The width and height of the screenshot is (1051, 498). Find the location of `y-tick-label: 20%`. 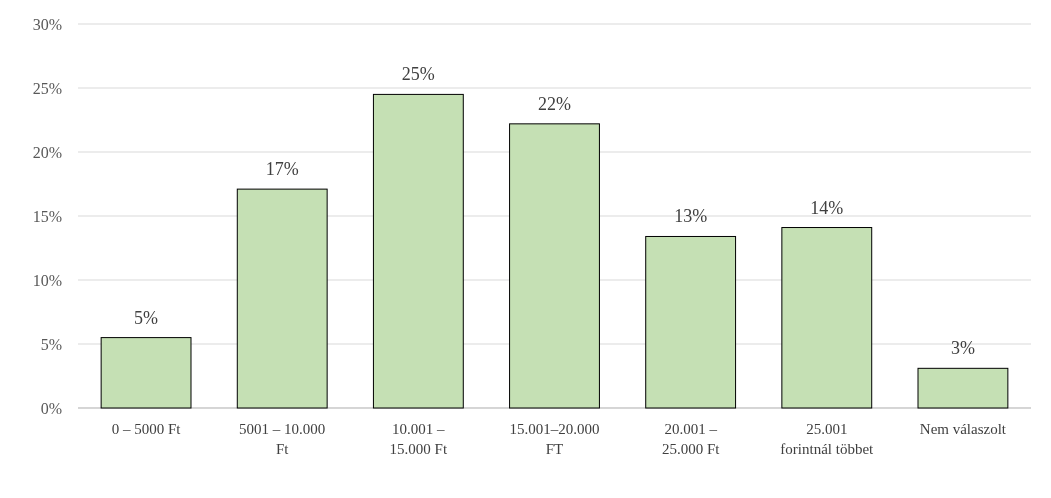

y-tick-label: 20% is located at coordinates (47, 152).